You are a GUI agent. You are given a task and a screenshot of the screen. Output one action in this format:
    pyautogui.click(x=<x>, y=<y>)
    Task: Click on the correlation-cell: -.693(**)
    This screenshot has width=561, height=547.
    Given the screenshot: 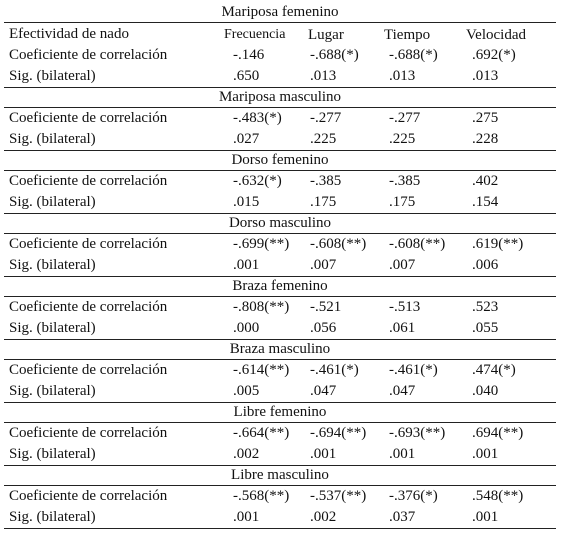 What is the action you would take?
    pyautogui.click(x=417, y=433)
    